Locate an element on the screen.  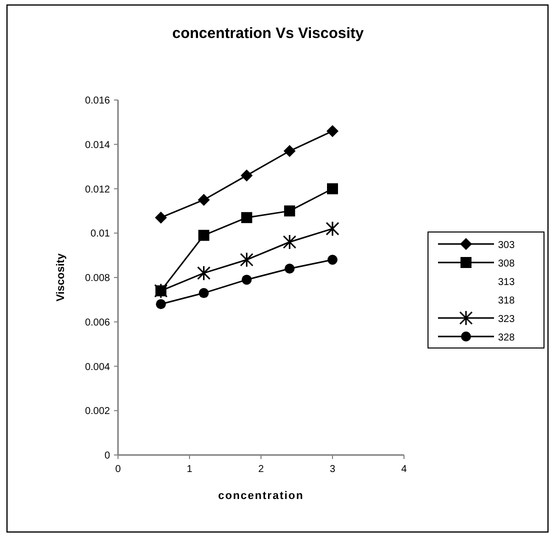
text: 328 is located at coordinates (507, 338).